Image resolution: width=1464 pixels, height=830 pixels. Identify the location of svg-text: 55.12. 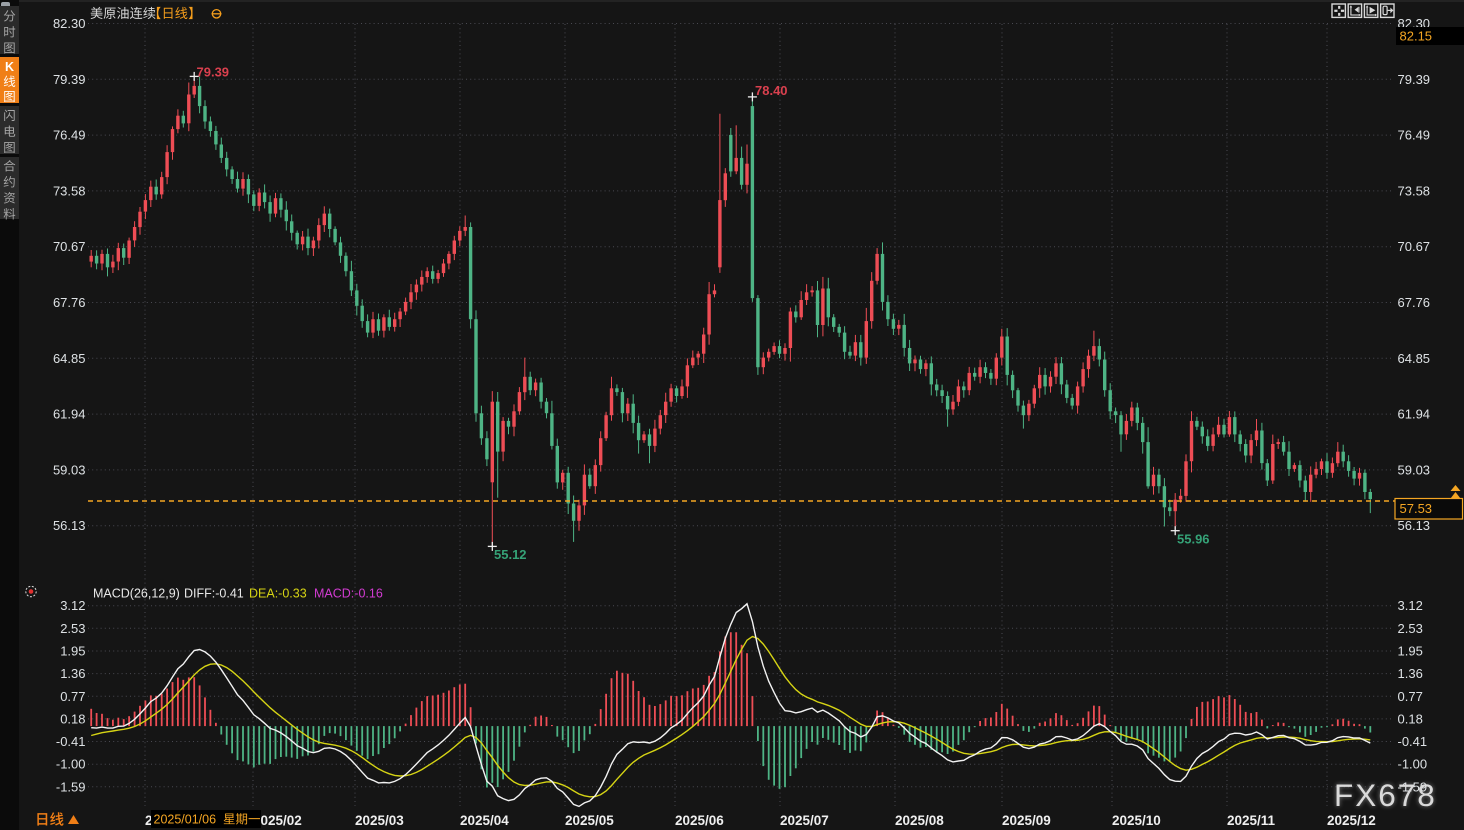
(510, 554).